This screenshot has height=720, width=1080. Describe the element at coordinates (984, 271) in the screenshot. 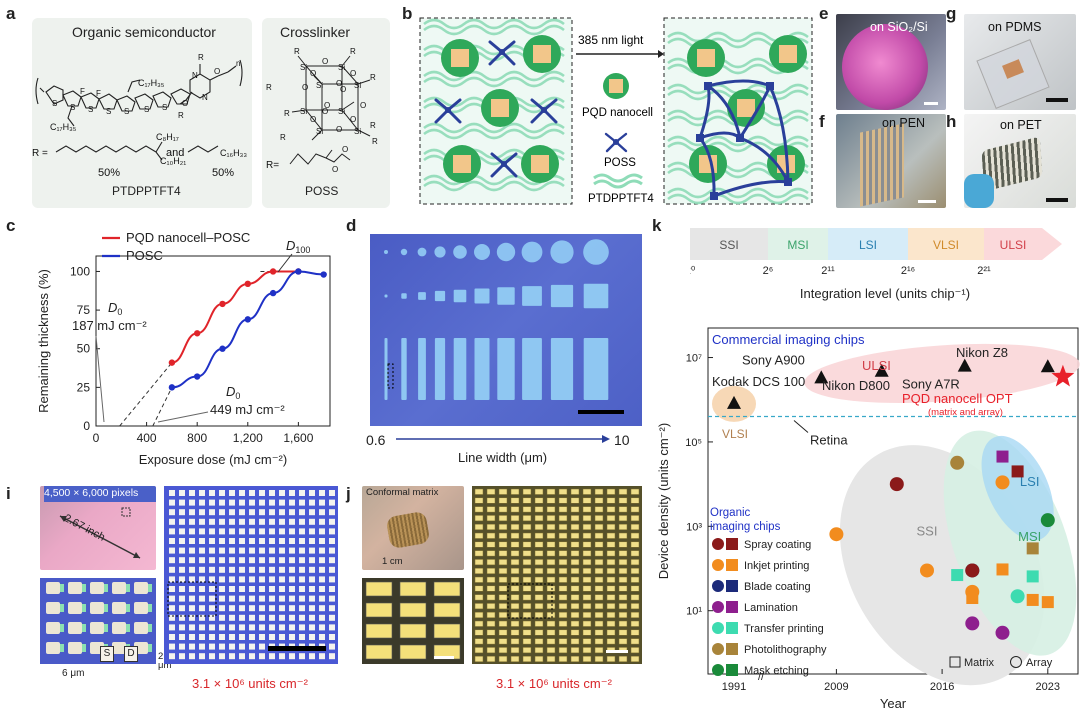

I see `scale-tick-4: 2²¹` at that location.